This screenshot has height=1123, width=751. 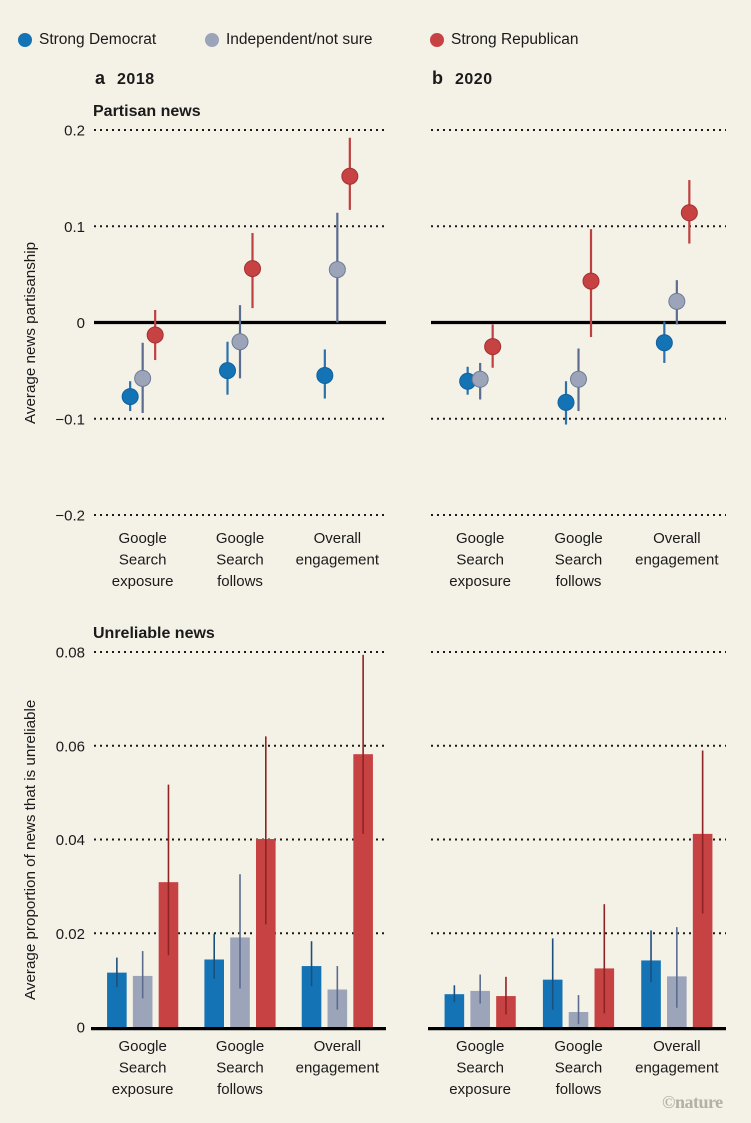 I want to click on legend-item-democrat: Strong Democrat, so click(x=87, y=40).